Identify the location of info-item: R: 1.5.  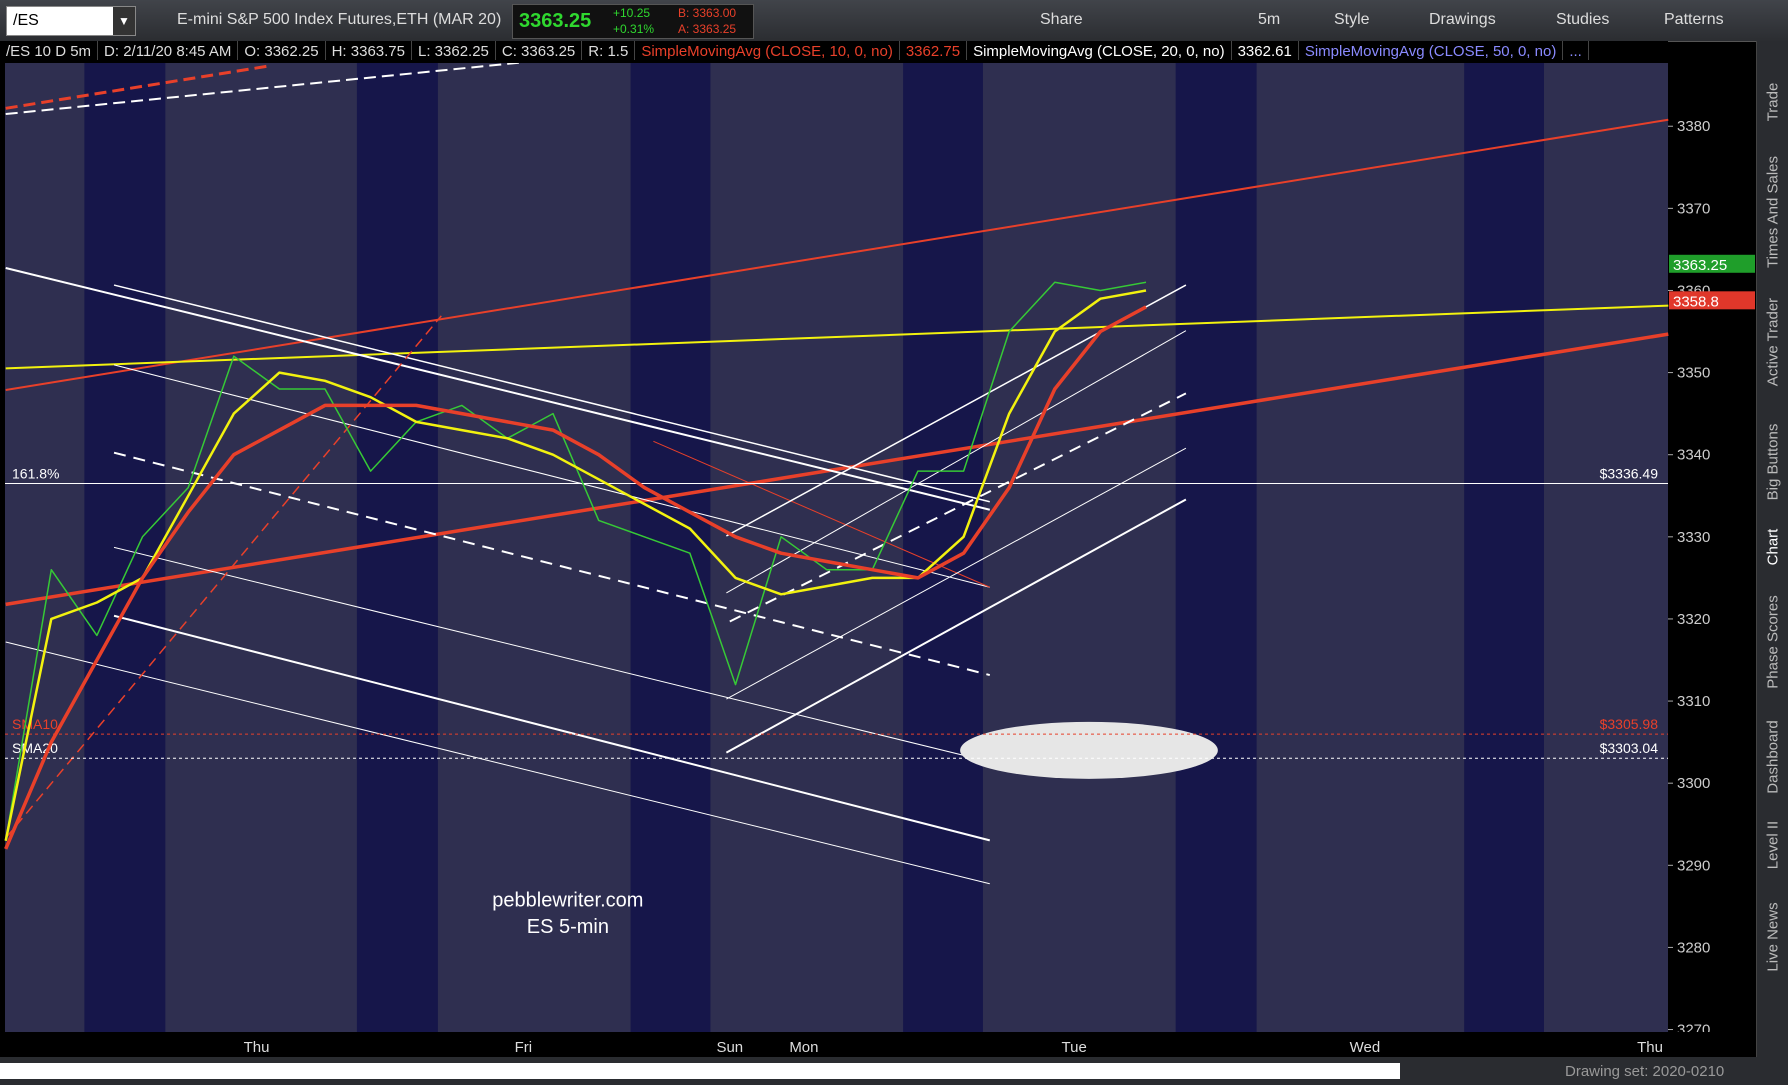
(609, 50).